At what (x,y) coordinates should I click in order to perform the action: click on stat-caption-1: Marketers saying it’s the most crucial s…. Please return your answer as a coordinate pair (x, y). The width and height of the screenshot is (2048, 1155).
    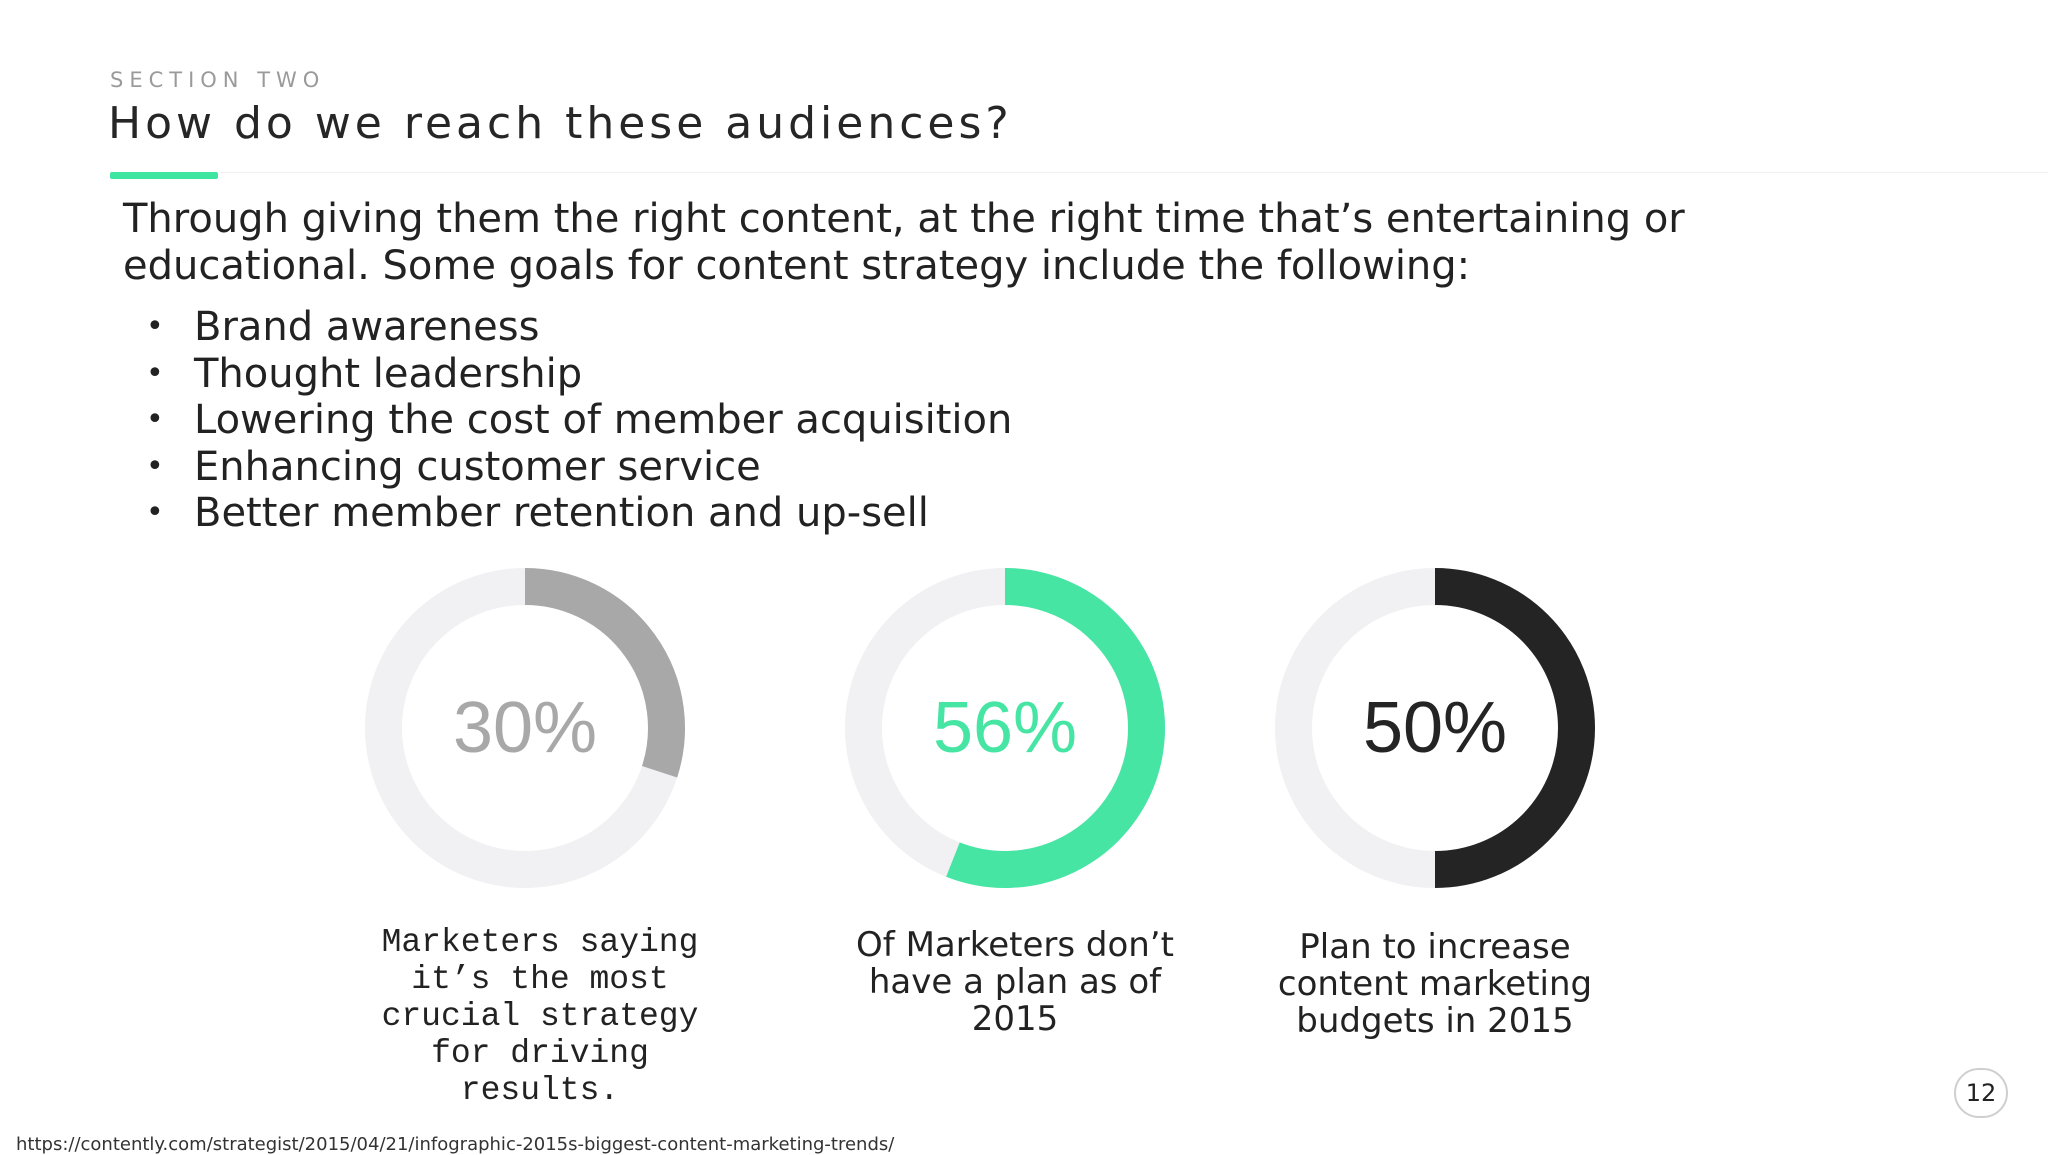
    Looking at the image, I should click on (540, 1016).